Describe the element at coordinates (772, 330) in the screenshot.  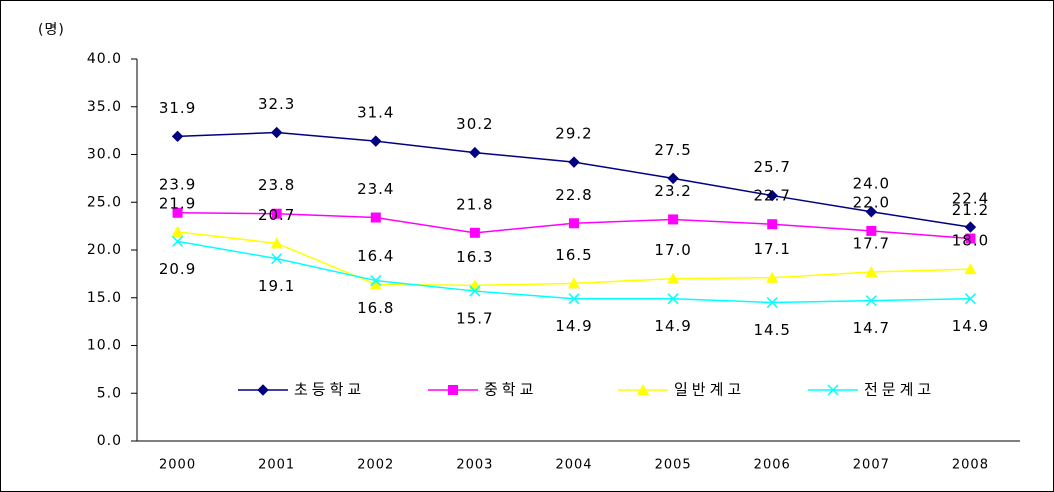
I see `data-label: 14.5` at that location.